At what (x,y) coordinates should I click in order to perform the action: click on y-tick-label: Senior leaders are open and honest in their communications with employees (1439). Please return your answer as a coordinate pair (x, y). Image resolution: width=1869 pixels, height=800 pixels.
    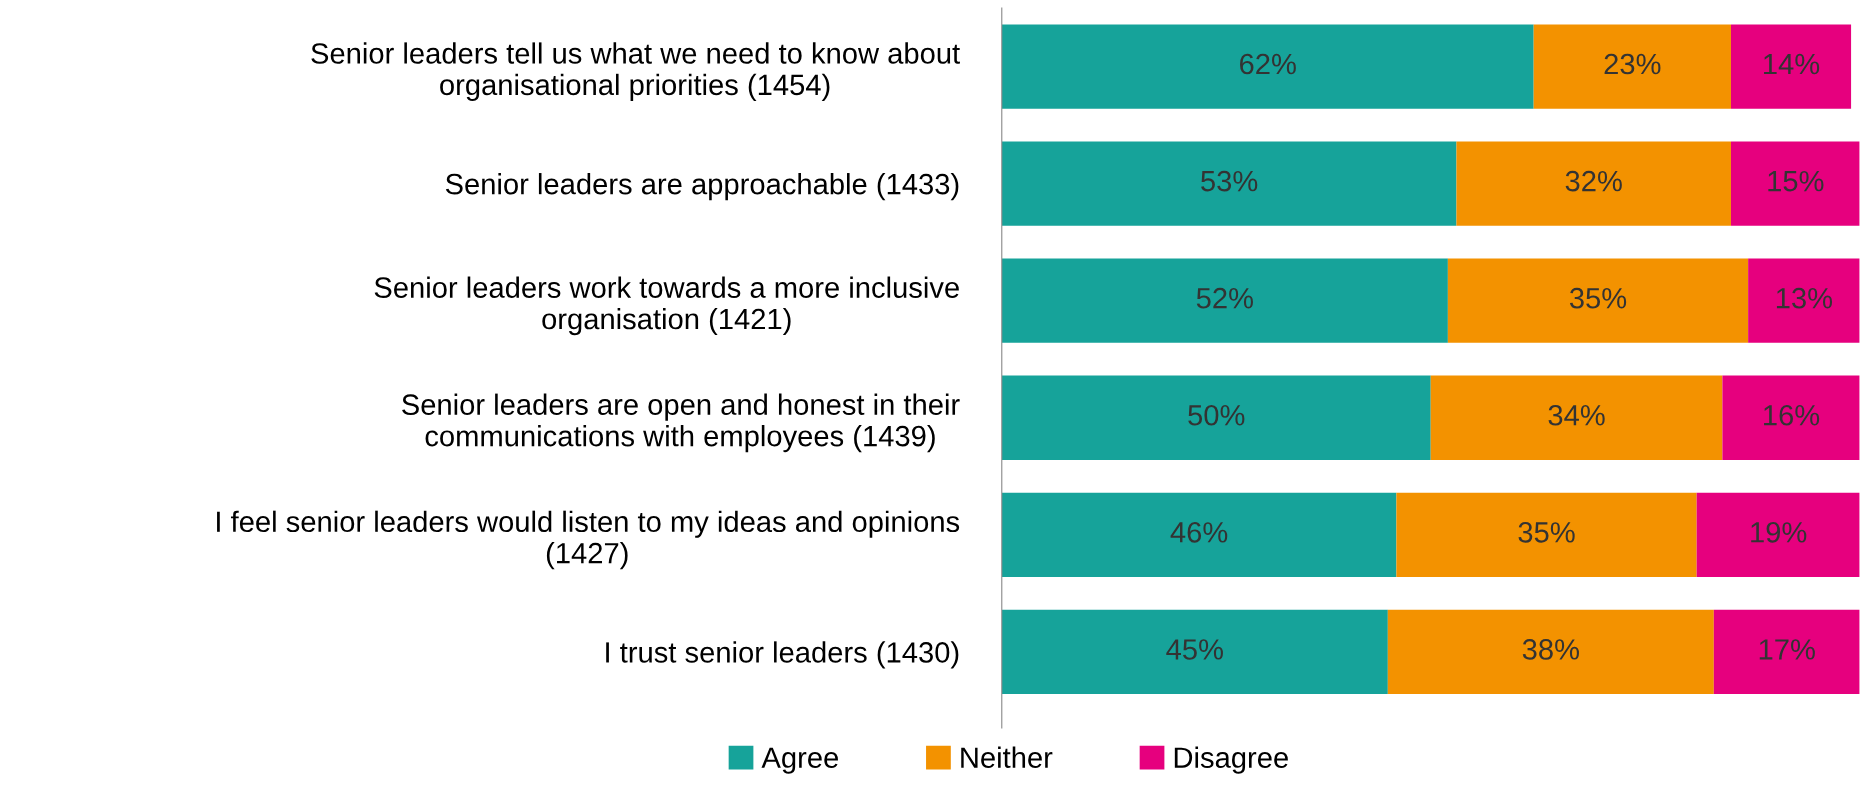
    Looking at the image, I should click on (681, 423).